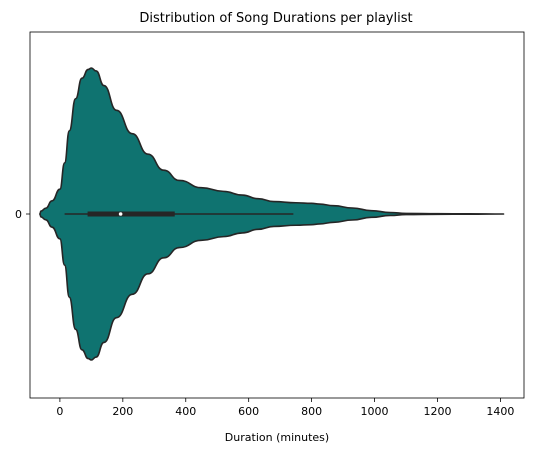 The height and width of the screenshot is (453, 534). I want to click on y-axis: 0, so click(22, 214).